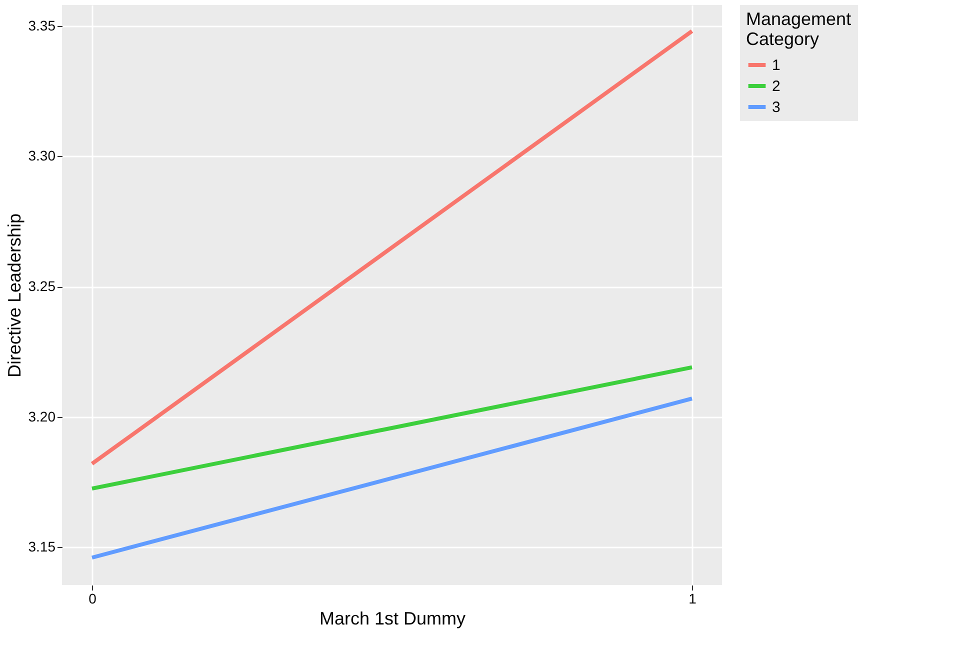 This screenshot has height=667, width=962. Describe the element at coordinates (392, 618) in the screenshot. I see `x-axis-title: March 1st Dummy` at that location.